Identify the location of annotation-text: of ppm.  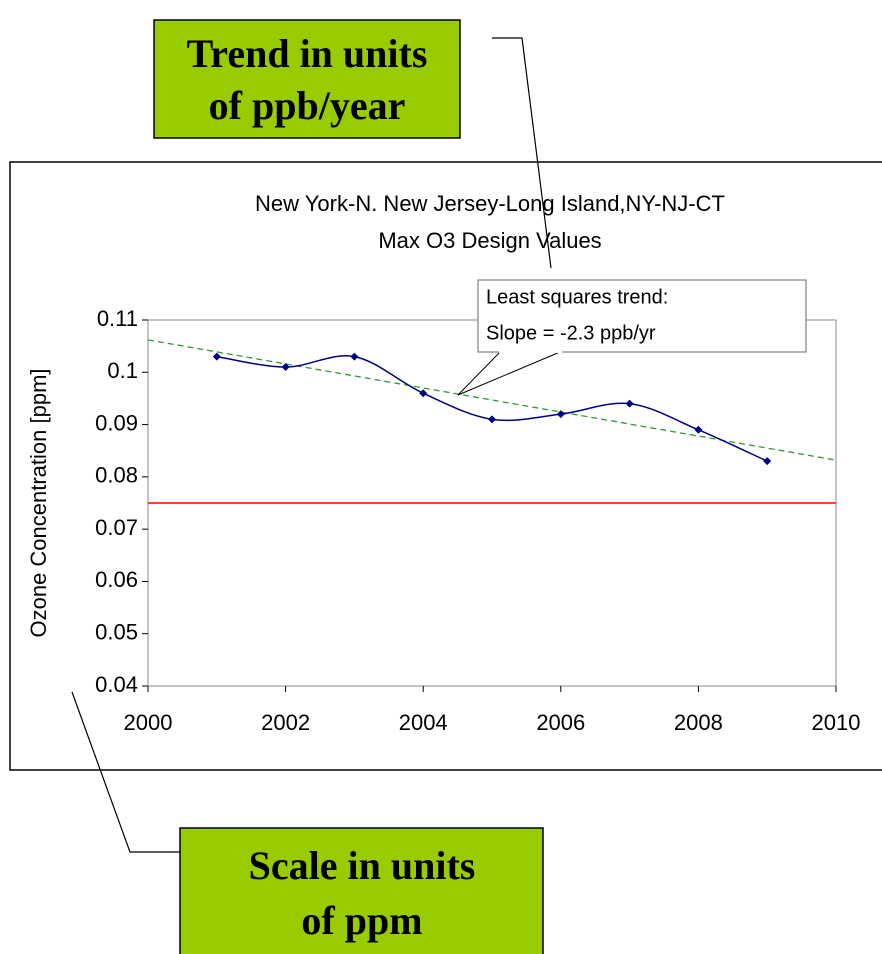
(361, 920).